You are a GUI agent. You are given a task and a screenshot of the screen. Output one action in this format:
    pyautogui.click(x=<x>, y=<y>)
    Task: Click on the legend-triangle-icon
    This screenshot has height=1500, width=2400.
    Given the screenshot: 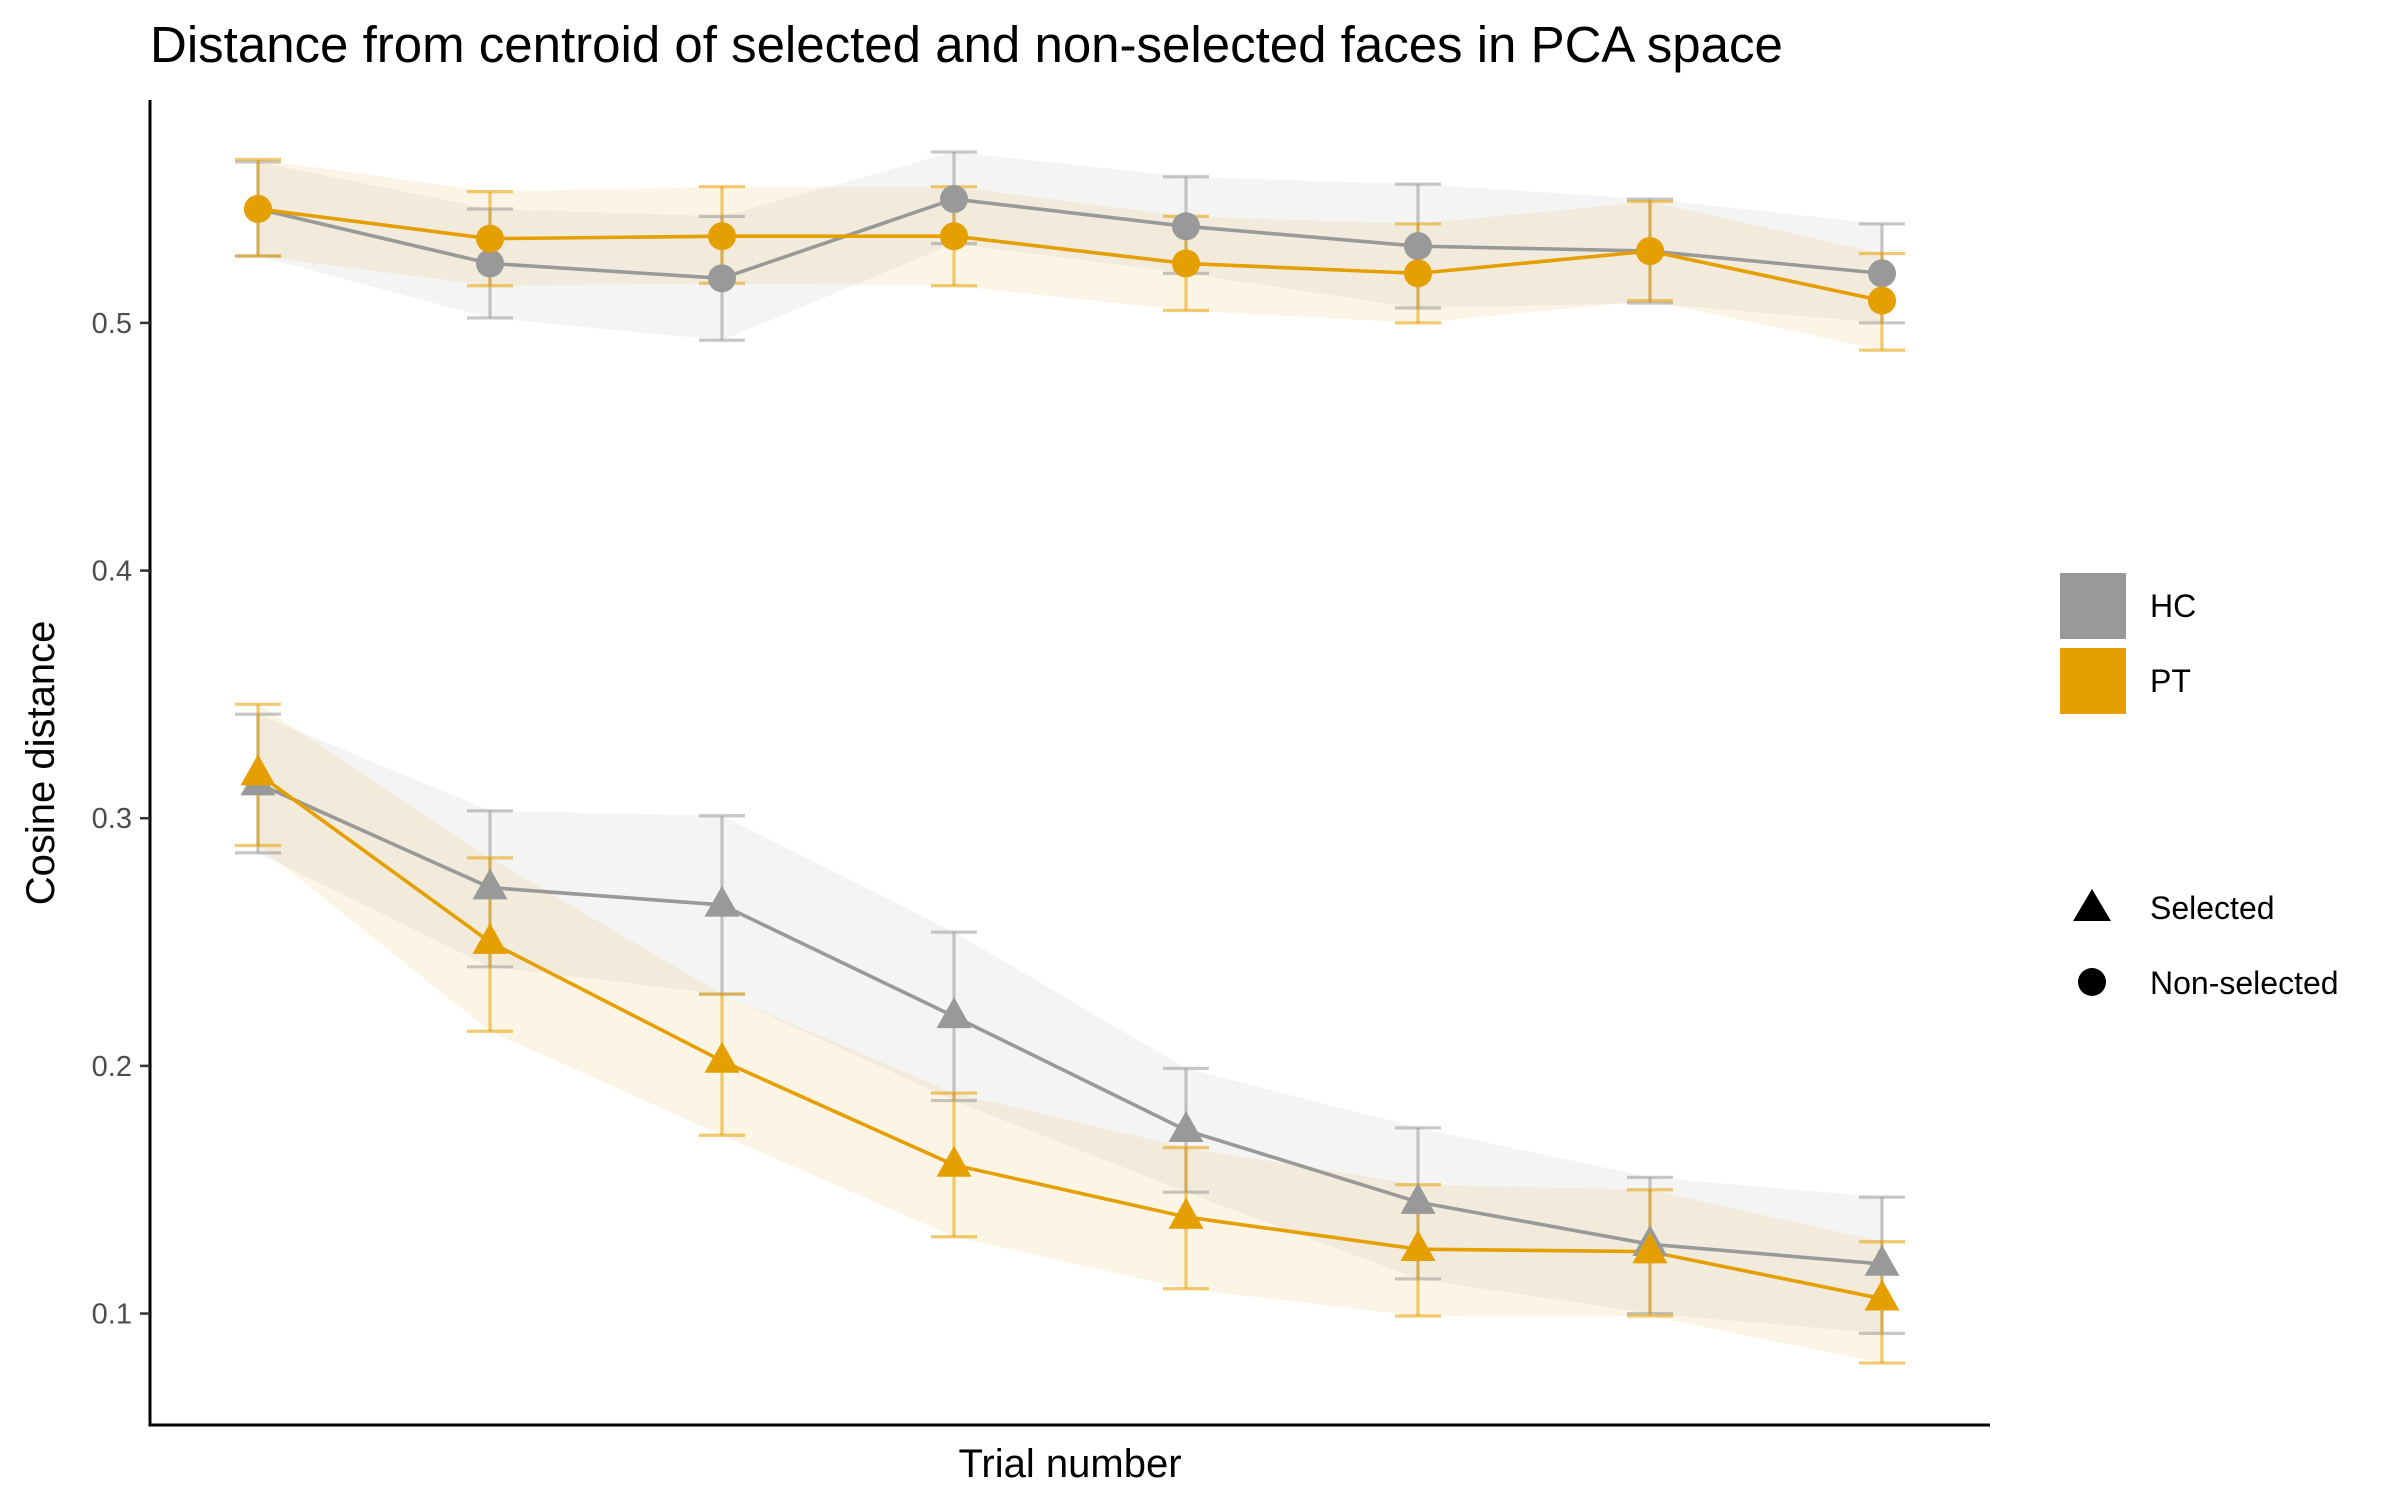 What is the action you would take?
    pyautogui.click(x=2092, y=905)
    